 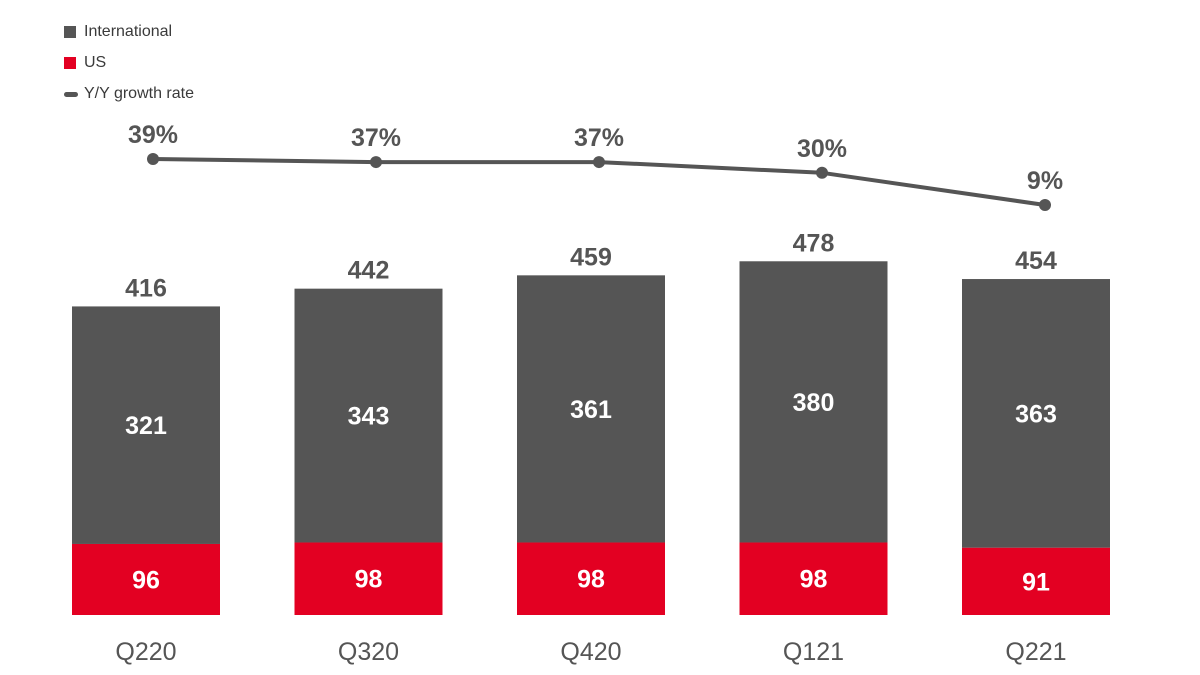 What do you see at coordinates (822, 149) in the screenshot?
I see `growth-label-Q121: 30%` at bounding box center [822, 149].